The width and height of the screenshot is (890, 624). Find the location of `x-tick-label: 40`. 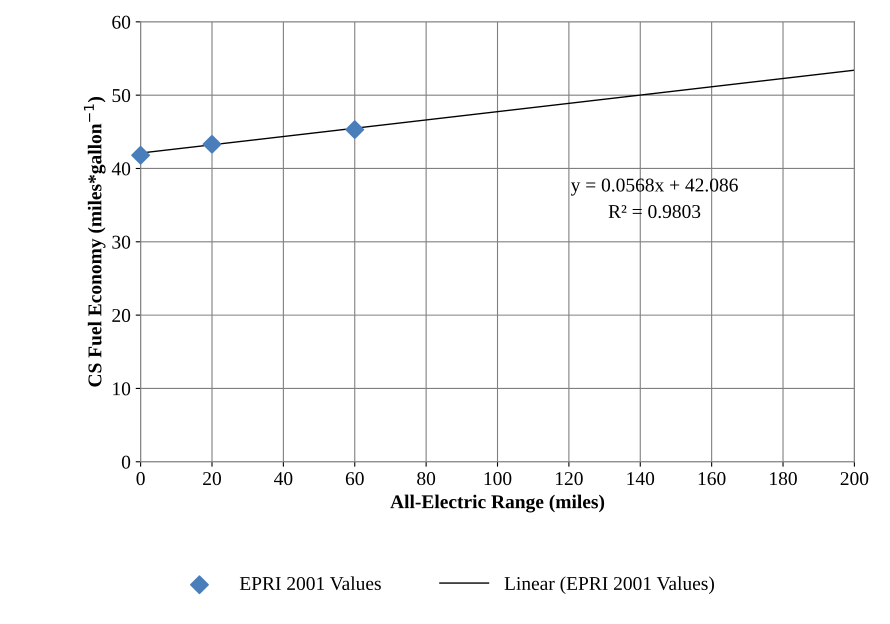

x-tick-label: 40 is located at coordinates (283, 479).